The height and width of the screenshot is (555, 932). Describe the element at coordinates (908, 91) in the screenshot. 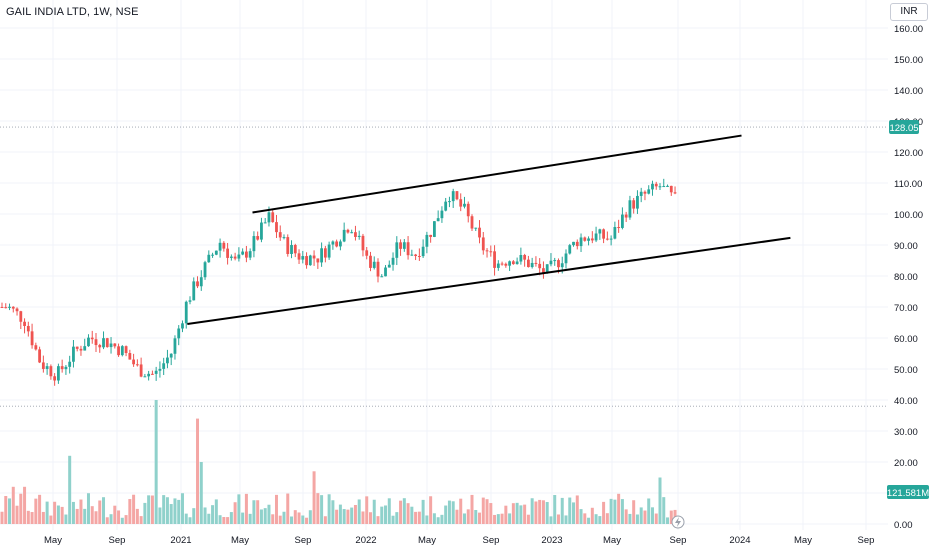

I see `price-tick-label: 140.00` at that location.